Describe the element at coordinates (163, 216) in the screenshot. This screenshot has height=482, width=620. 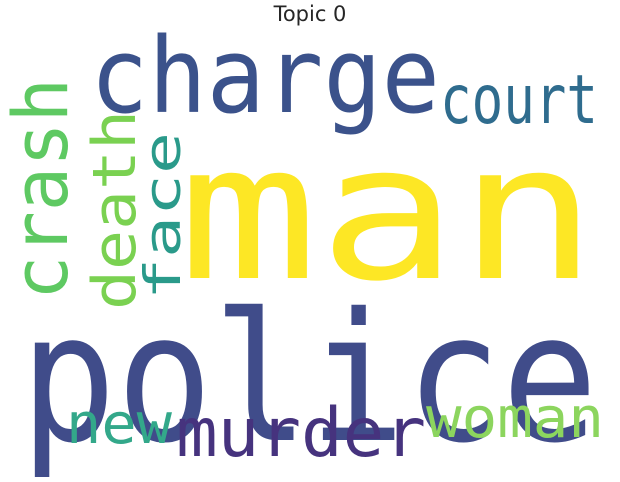
I see `word-death: face` at that location.